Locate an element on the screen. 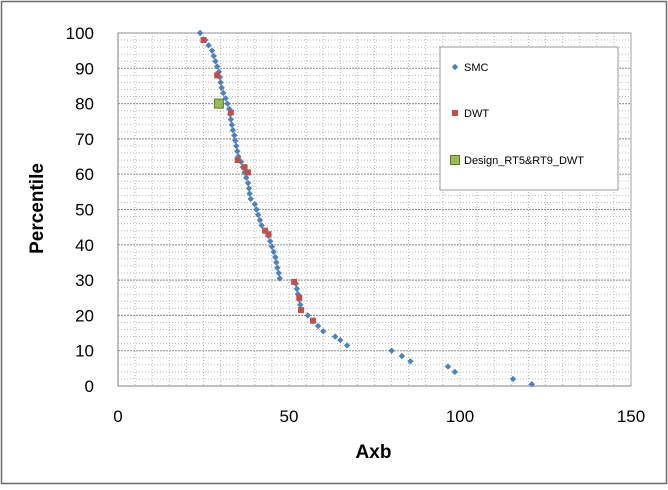 The height and width of the screenshot is (490, 668). y-tick-label: 60 is located at coordinates (84, 174).